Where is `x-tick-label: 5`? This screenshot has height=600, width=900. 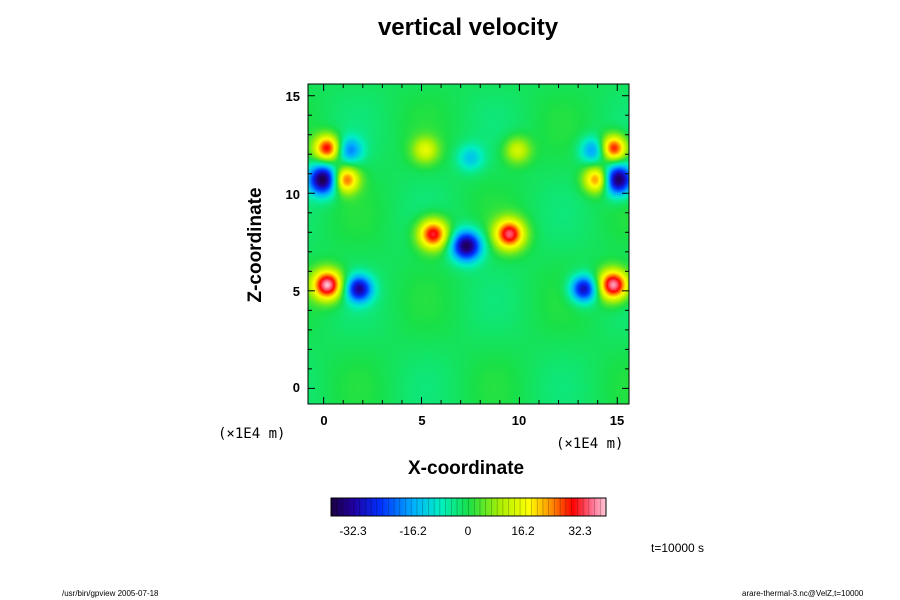 x-tick-label: 5 is located at coordinates (422, 420).